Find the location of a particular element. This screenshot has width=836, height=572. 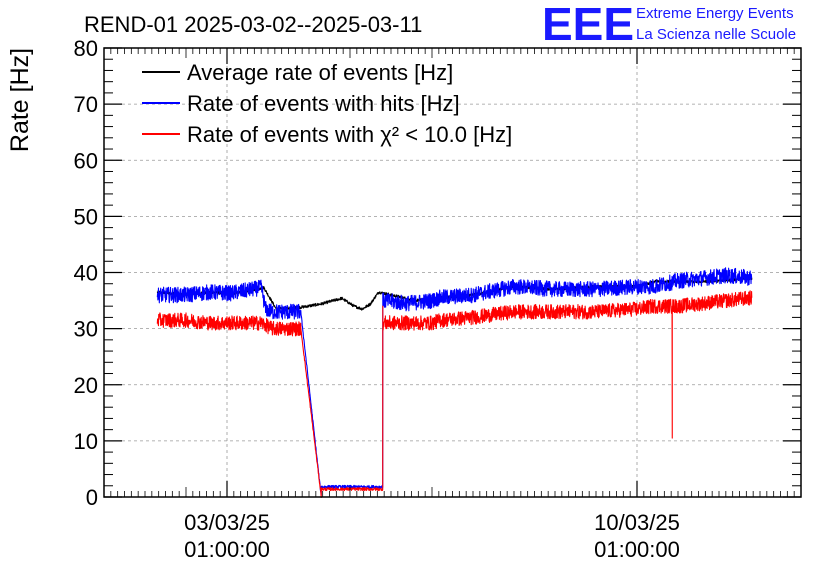

y-tick-labels: 0 10 20 30 40 50 60 70 80 is located at coordinates (86, 273).